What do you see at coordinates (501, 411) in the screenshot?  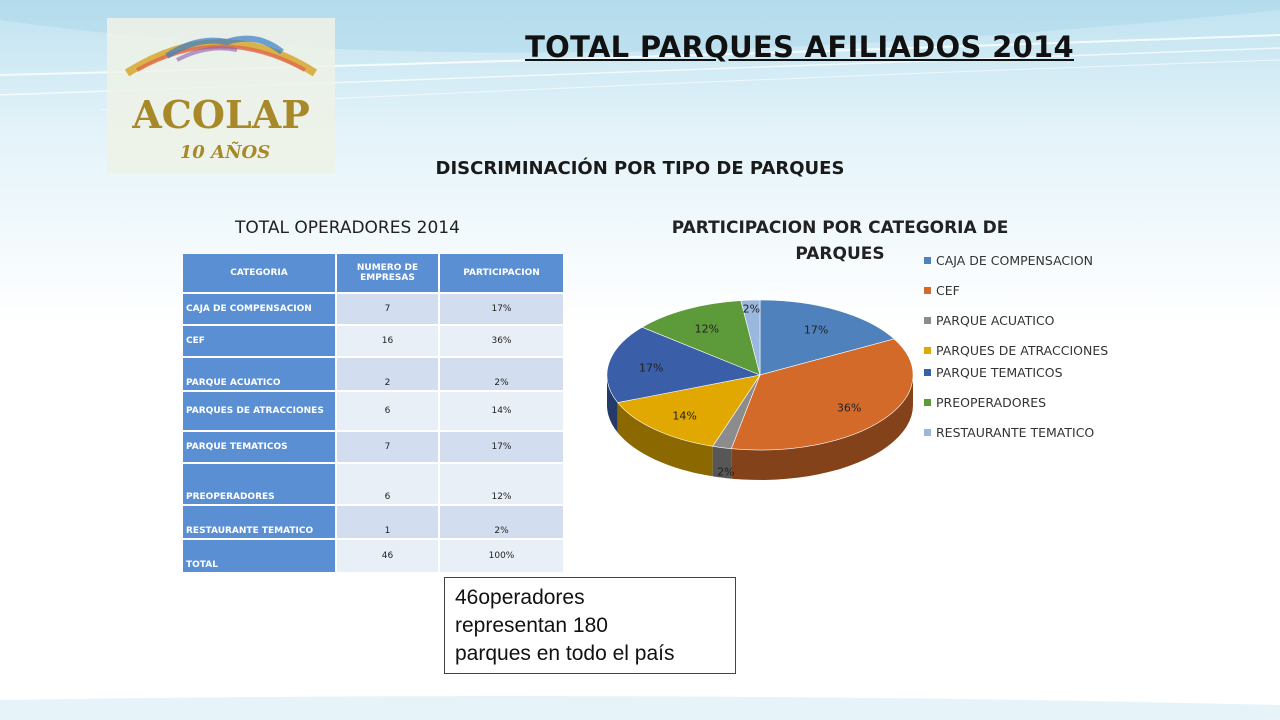 I see `row-participacion: 14%` at bounding box center [501, 411].